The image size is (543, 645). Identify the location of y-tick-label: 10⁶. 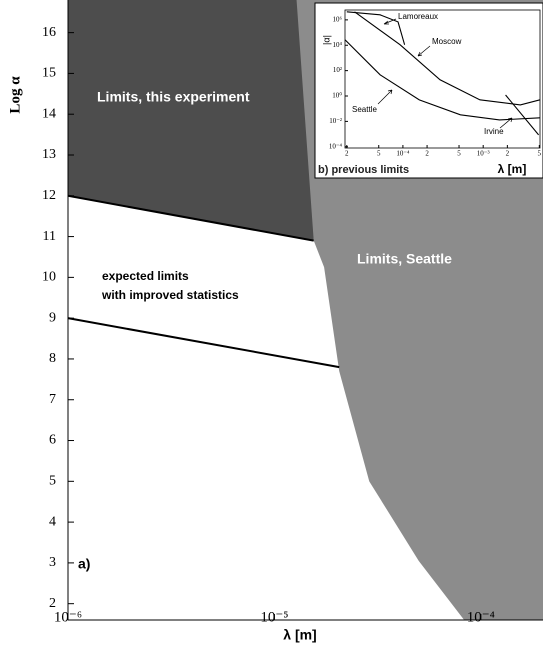
(338, 19).